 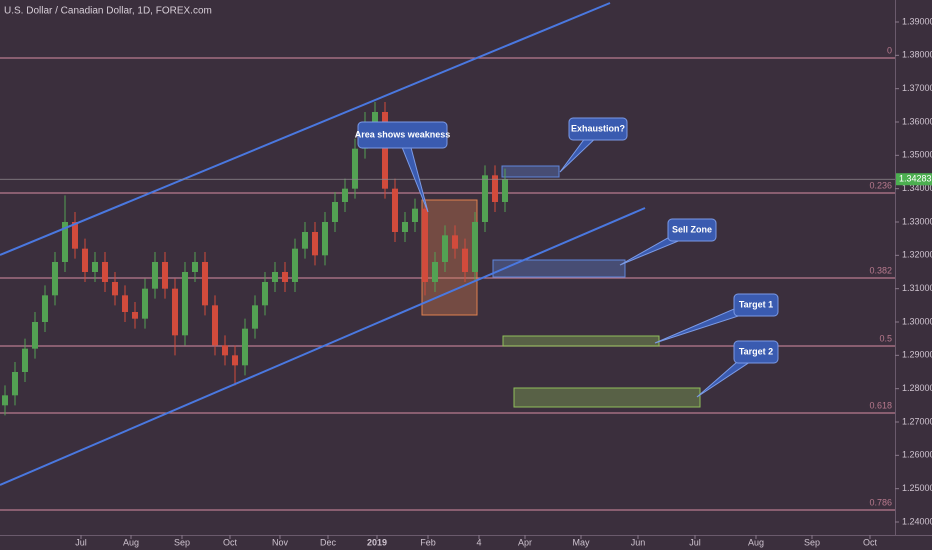 What do you see at coordinates (917, 55) in the screenshot?
I see `y-tick-label: 1.38000` at bounding box center [917, 55].